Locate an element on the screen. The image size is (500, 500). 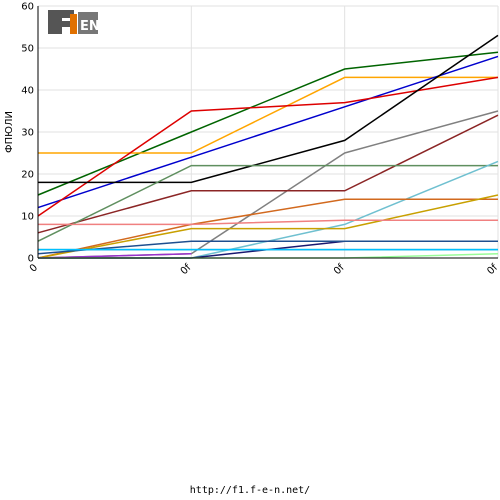
logo-f-block is located at coordinates (55, 22).